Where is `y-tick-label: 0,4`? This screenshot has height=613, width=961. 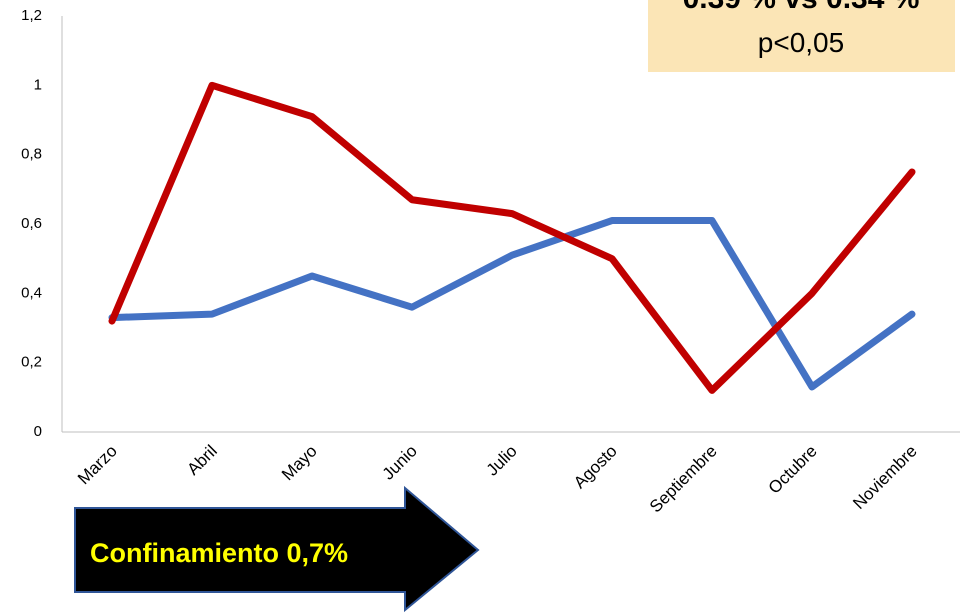 y-tick-label: 0,4 is located at coordinates (31, 292).